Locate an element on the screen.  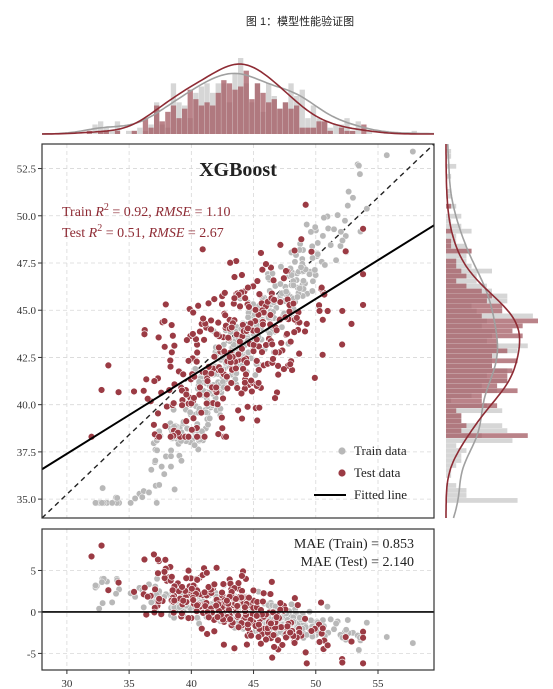
main-ytick-label-5: 47.5 is located at coordinates (27, 264).